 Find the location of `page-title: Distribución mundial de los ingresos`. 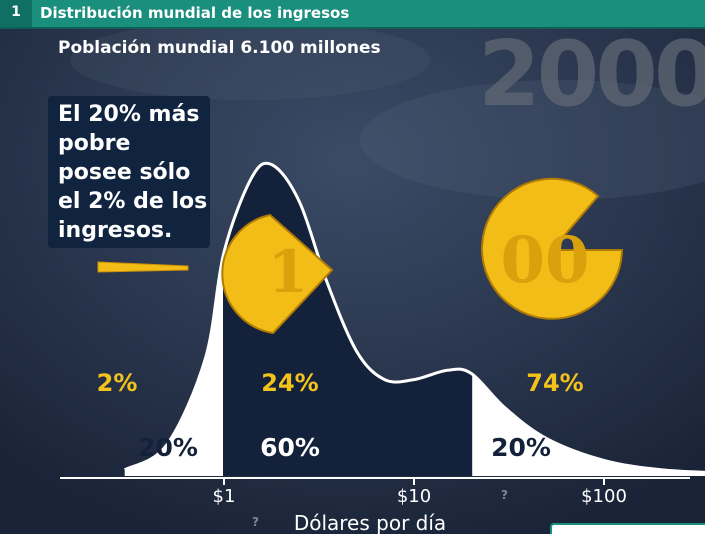

page-title: Distribución mundial de los ingresos is located at coordinates (195, 13).